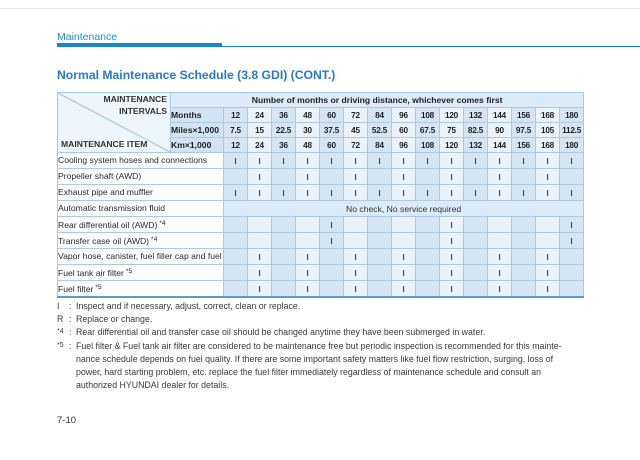  I want to click on interval-value: 7.5, so click(235, 130).